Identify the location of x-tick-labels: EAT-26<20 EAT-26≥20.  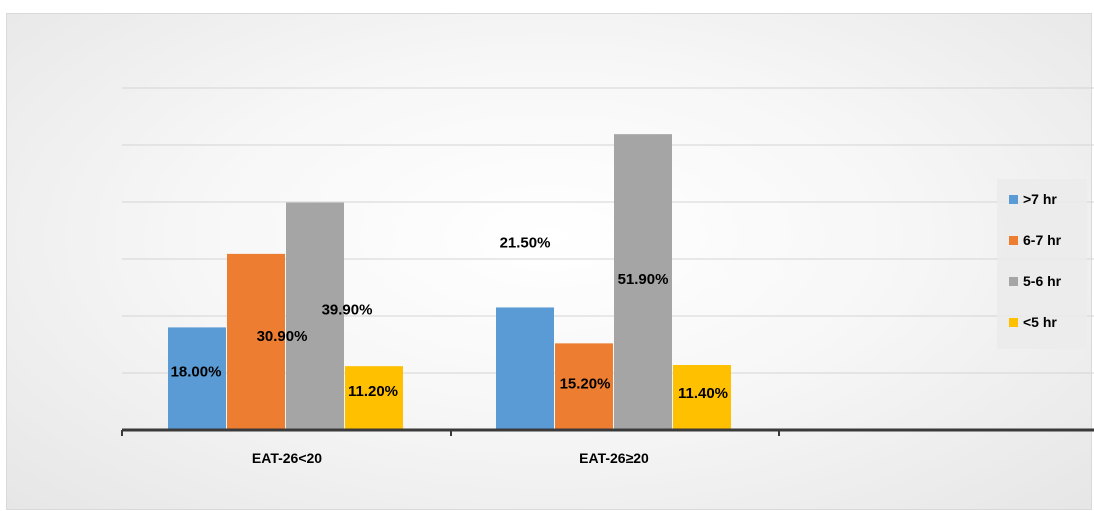
(450, 458).